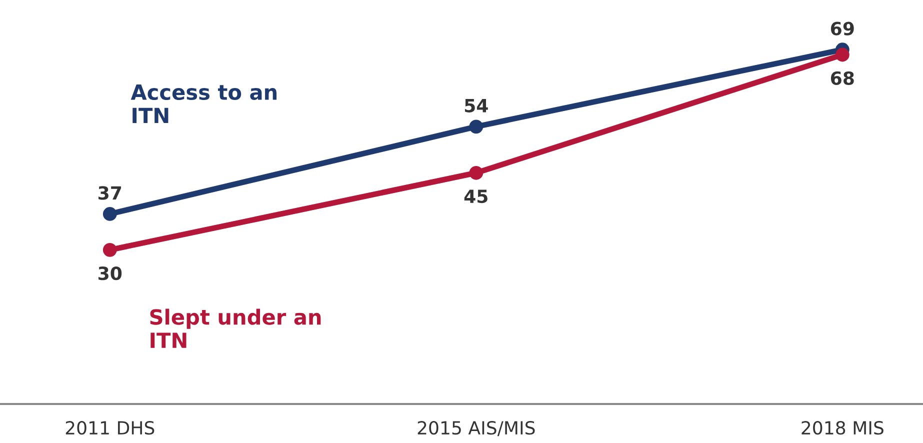 Image resolution: width=923 pixels, height=443 pixels. Describe the element at coordinates (203, 104) in the screenshot. I see `text: Access to an ITN` at that location.